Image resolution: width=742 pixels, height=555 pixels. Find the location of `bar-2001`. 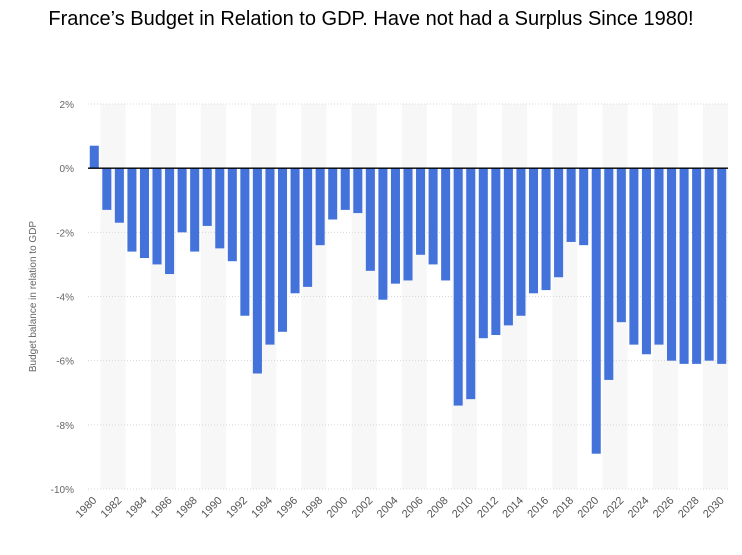

bar-2001 is located at coordinates (358, 191).